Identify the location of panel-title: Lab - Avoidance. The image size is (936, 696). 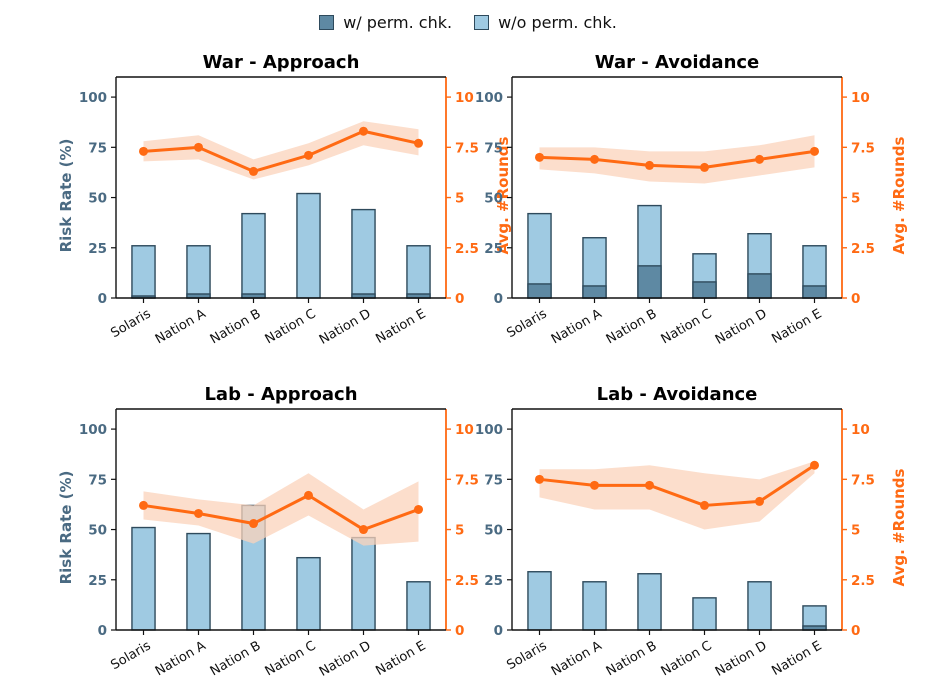
(677, 394).